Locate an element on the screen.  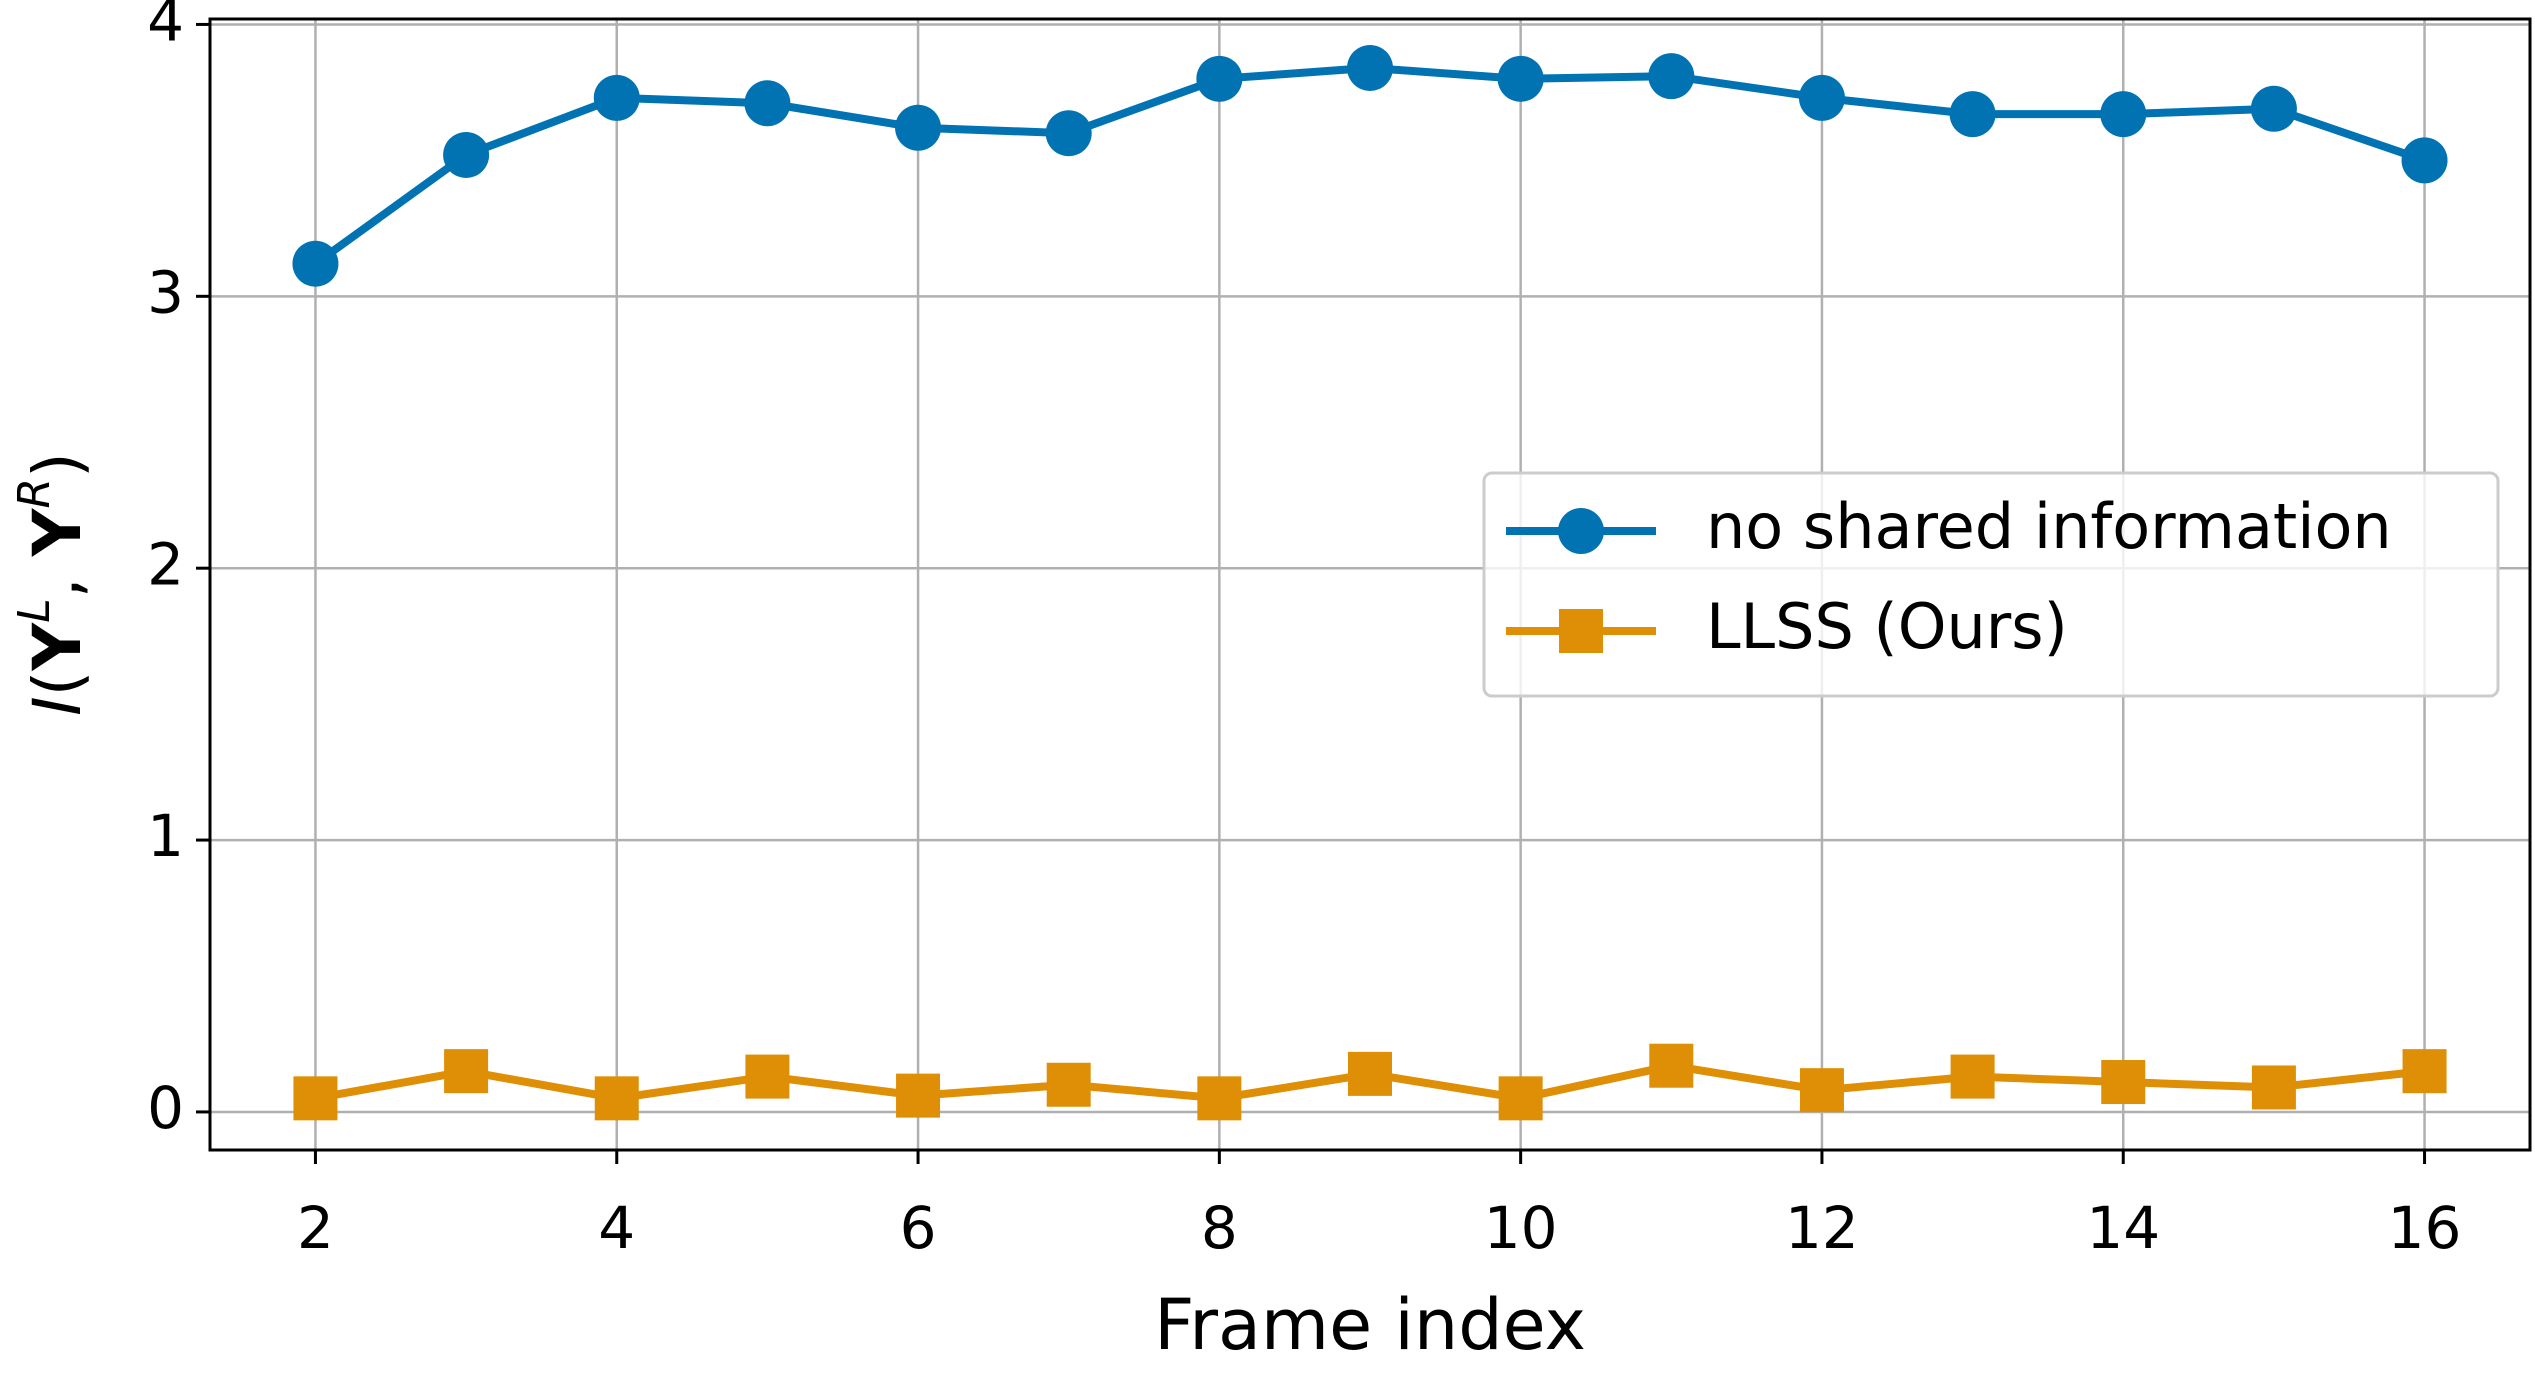
x-tick-label: 14 is located at coordinates (2123, 1228).